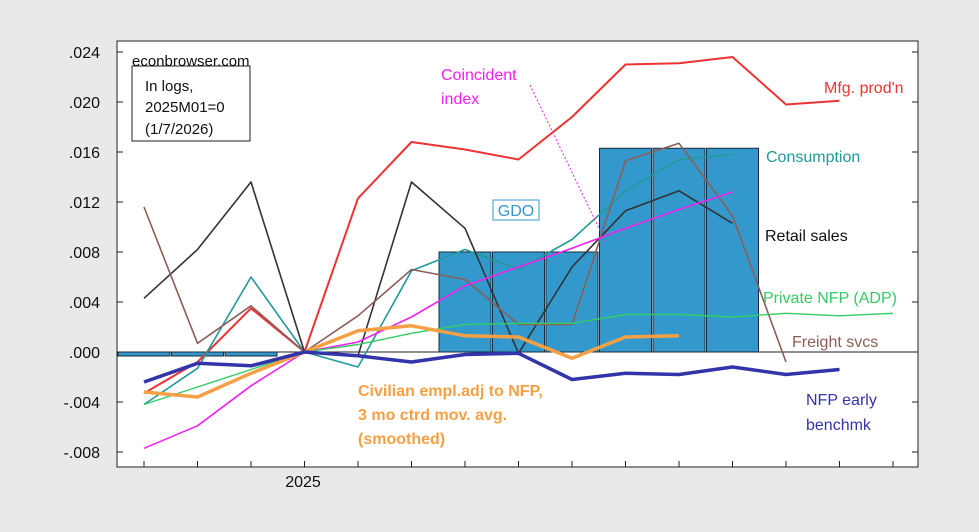 This screenshot has height=532, width=979. What do you see at coordinates (460, 99) in the screenshot?
I see `label-coincident-2: index` at bounding box center [460, 99].